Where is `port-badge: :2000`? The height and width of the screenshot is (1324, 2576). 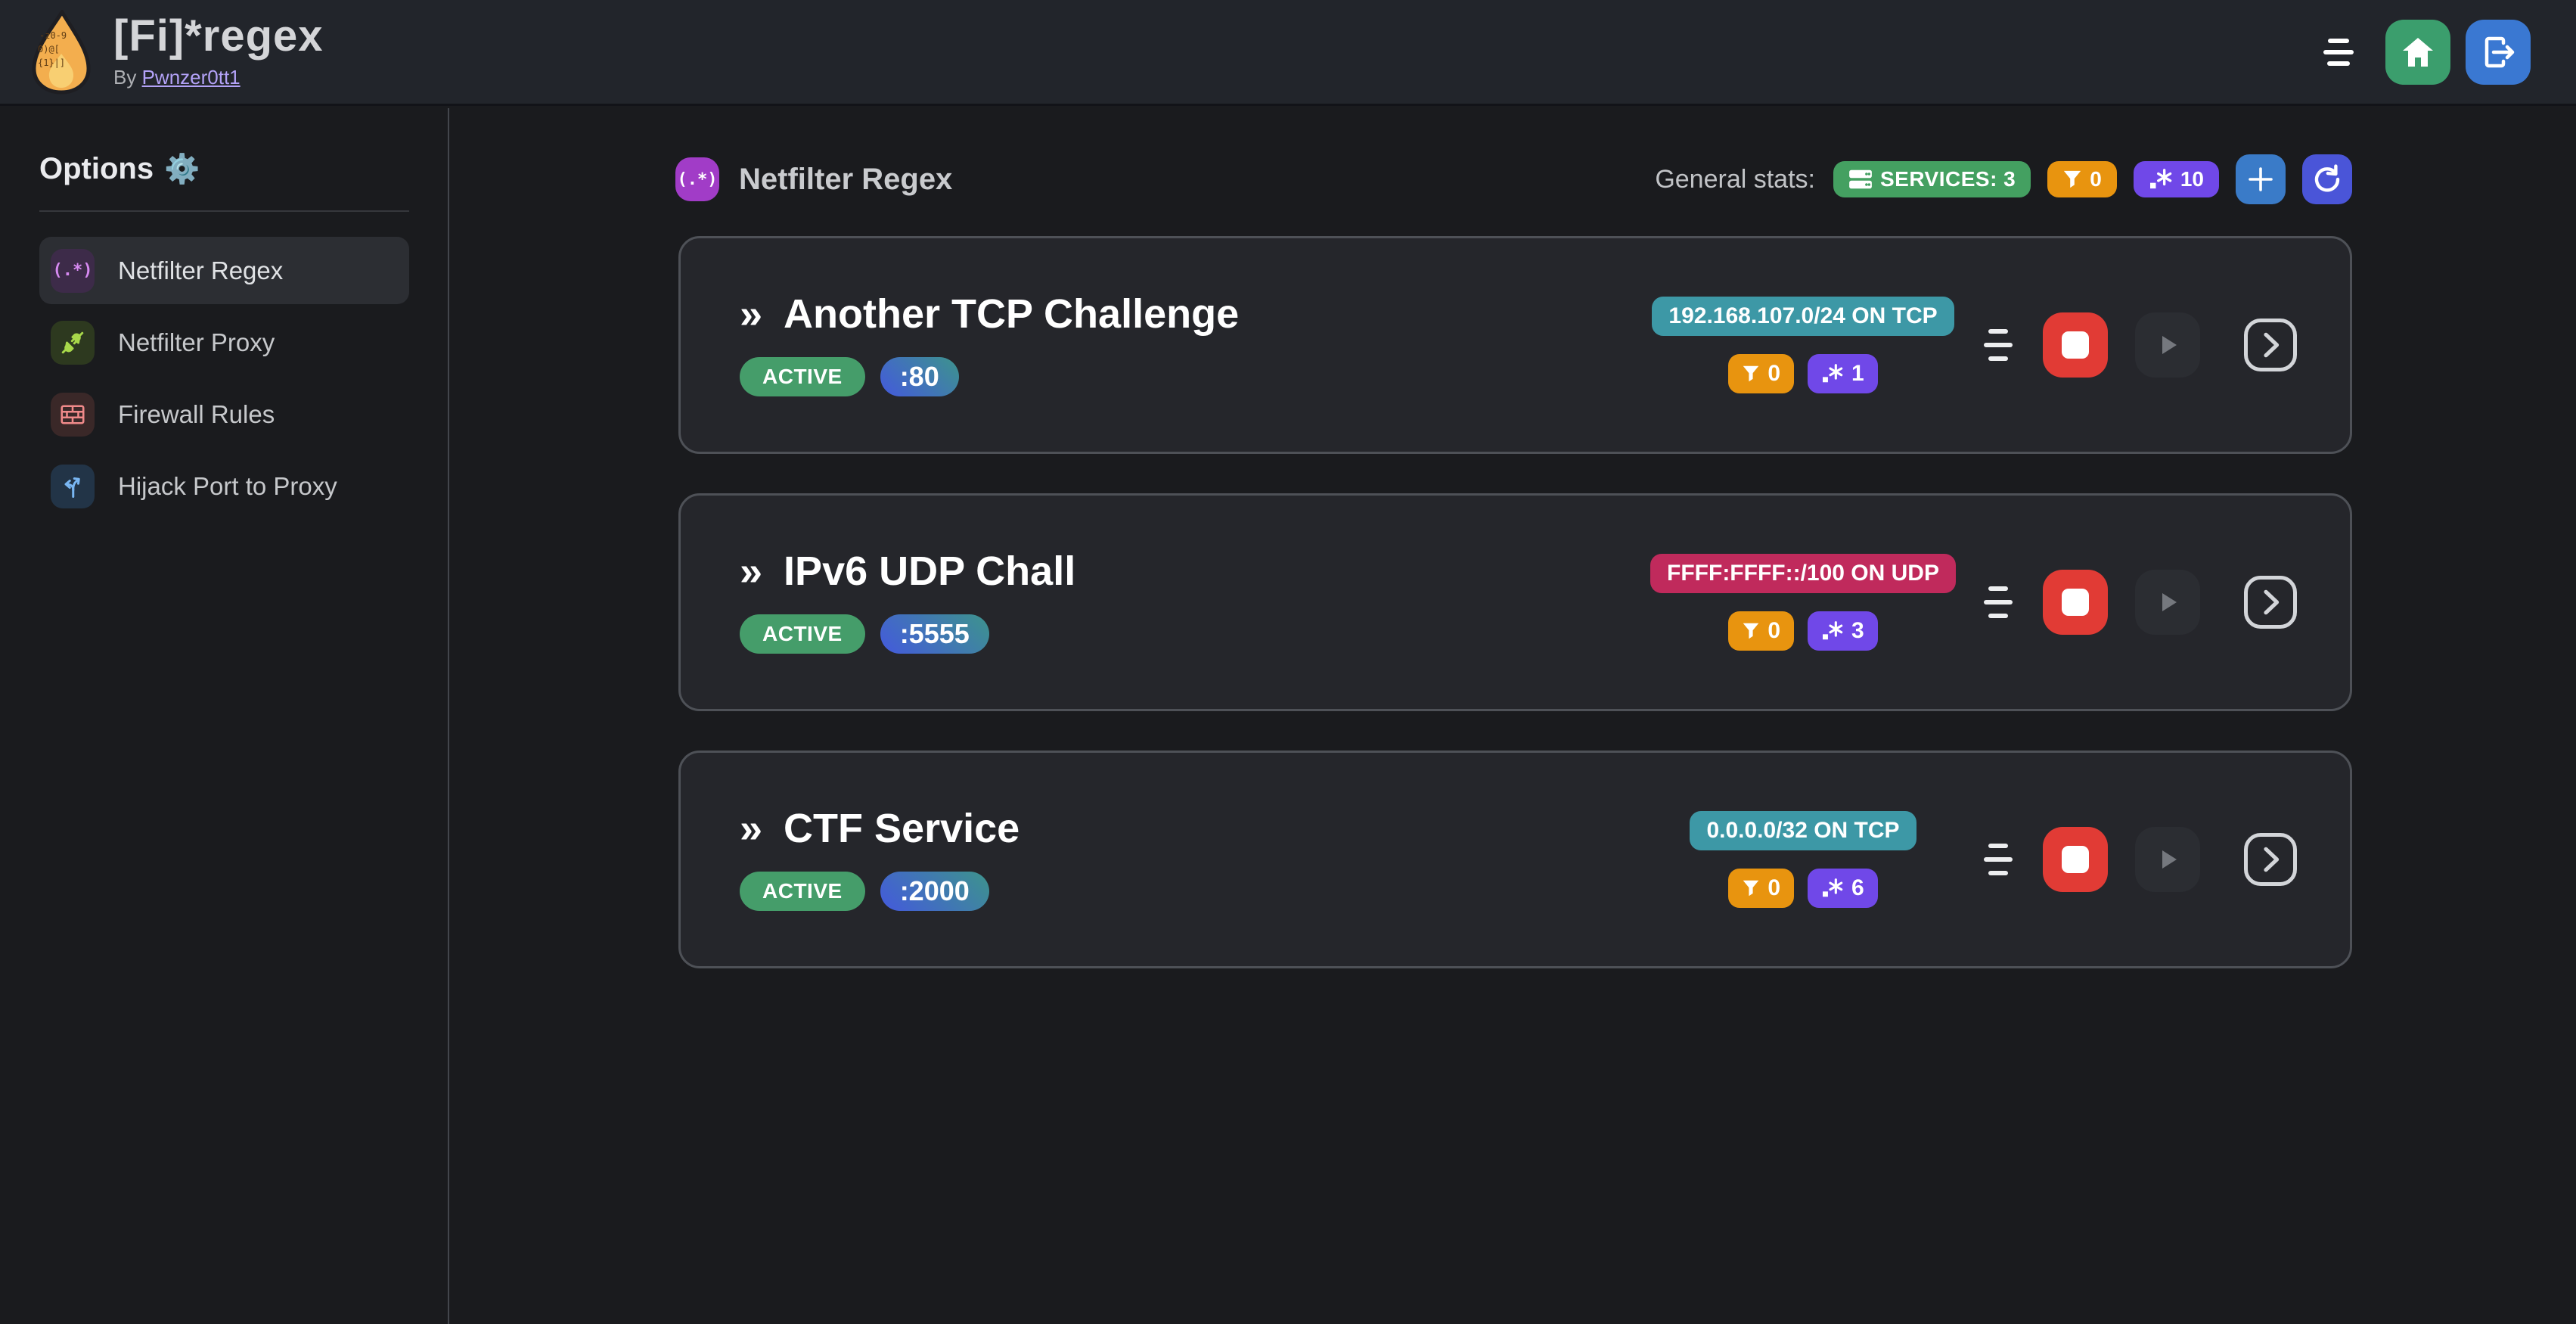 port-badge: :2000 is located at coordinates (934, 892).